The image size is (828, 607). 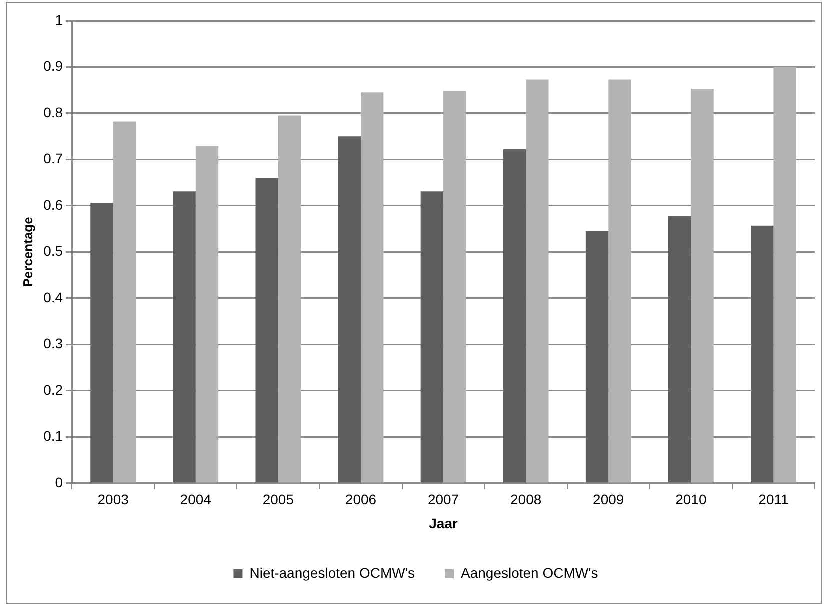 I want to click on x-tick-label: 2009, so click(x=608, y=500).